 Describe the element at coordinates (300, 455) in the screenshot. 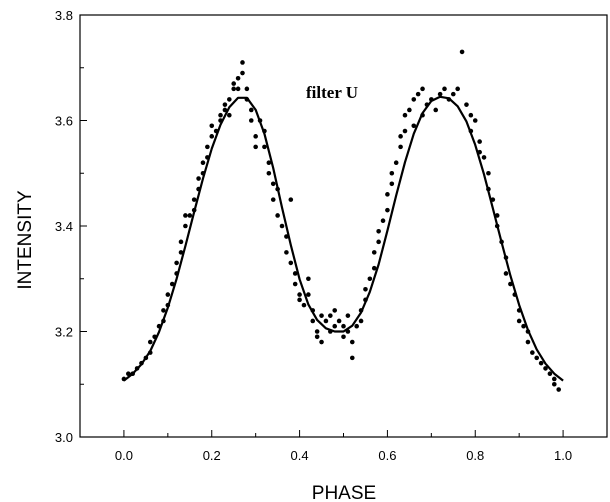

I see `x-tick-label: 0.4` at that location.